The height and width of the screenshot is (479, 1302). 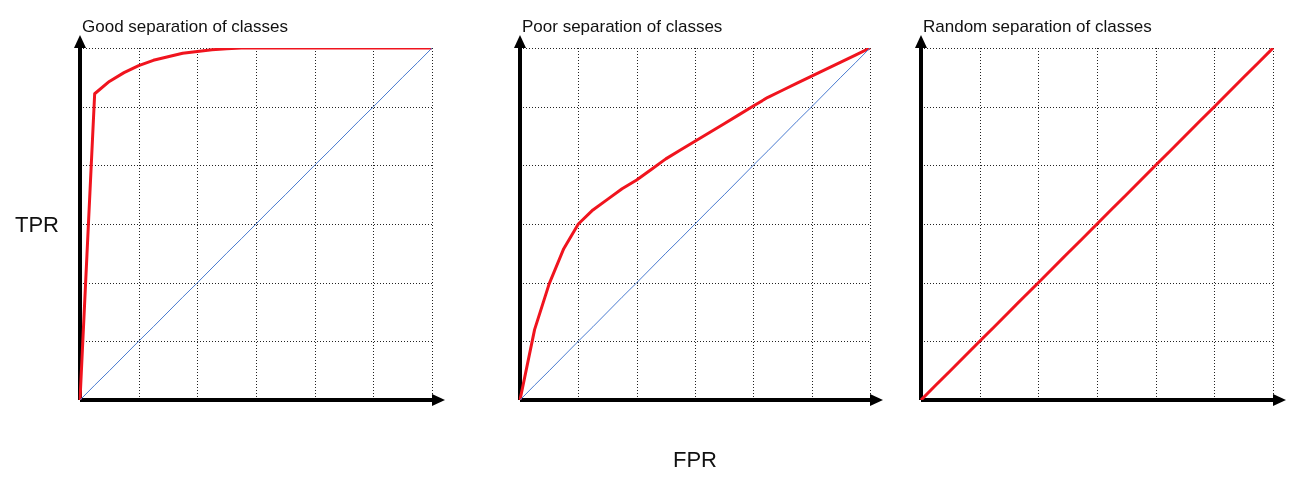 I want to click on chart-title: Poor separation of classes, so click(x=622, y=27).